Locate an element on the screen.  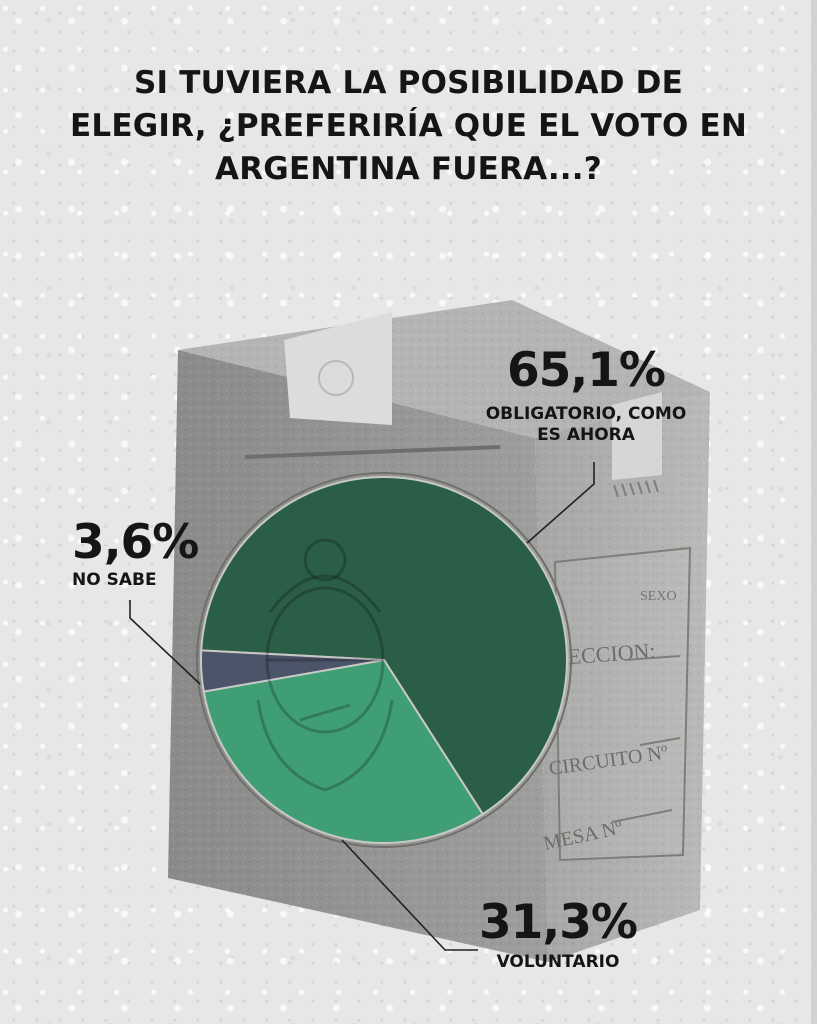
label-no-sabe: 3,6% NO SABE is located at coordinates (135, 553).